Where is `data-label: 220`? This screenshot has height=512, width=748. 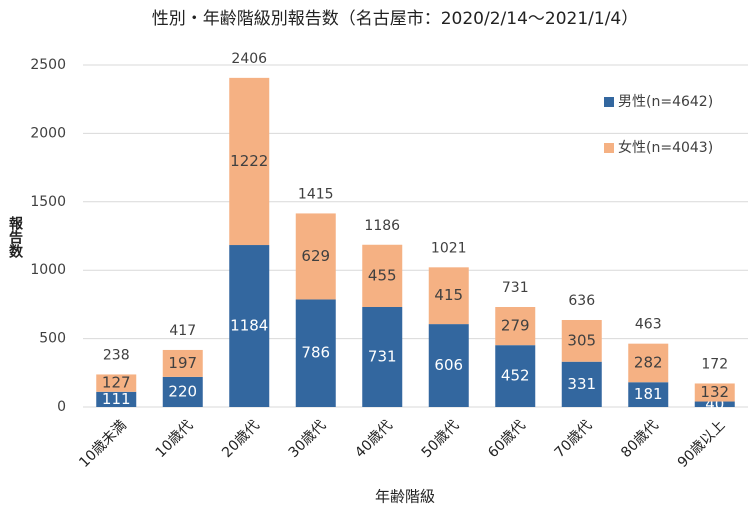
data-label: 220 is located at coordinates (182, 391).